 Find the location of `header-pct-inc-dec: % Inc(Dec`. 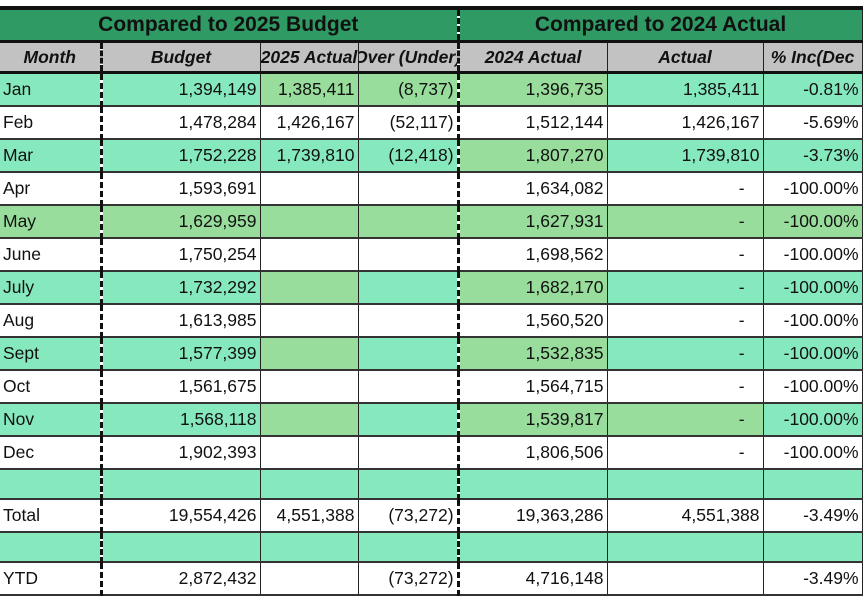

header-pct-inc-dec: % Inc(Dec is located at coordinates (813, 57).